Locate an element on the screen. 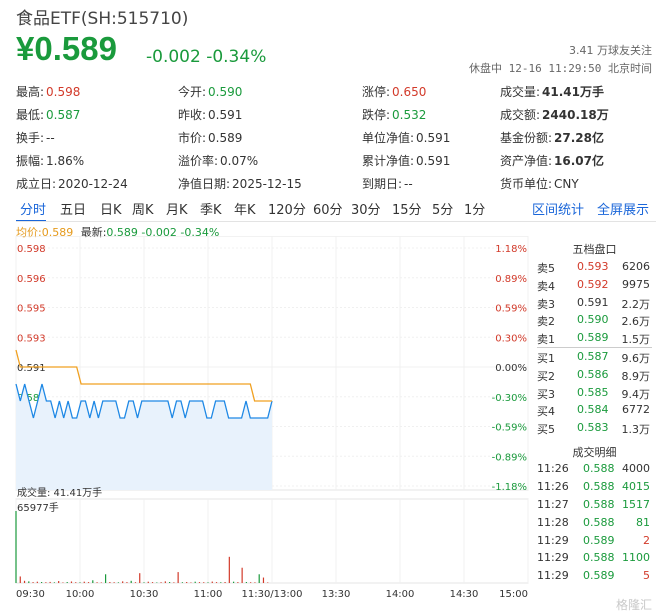 Image resolution: width=656 pixels, height=615 pixels. x-tick-label: 13:30 is located at coordinates (336, 594).